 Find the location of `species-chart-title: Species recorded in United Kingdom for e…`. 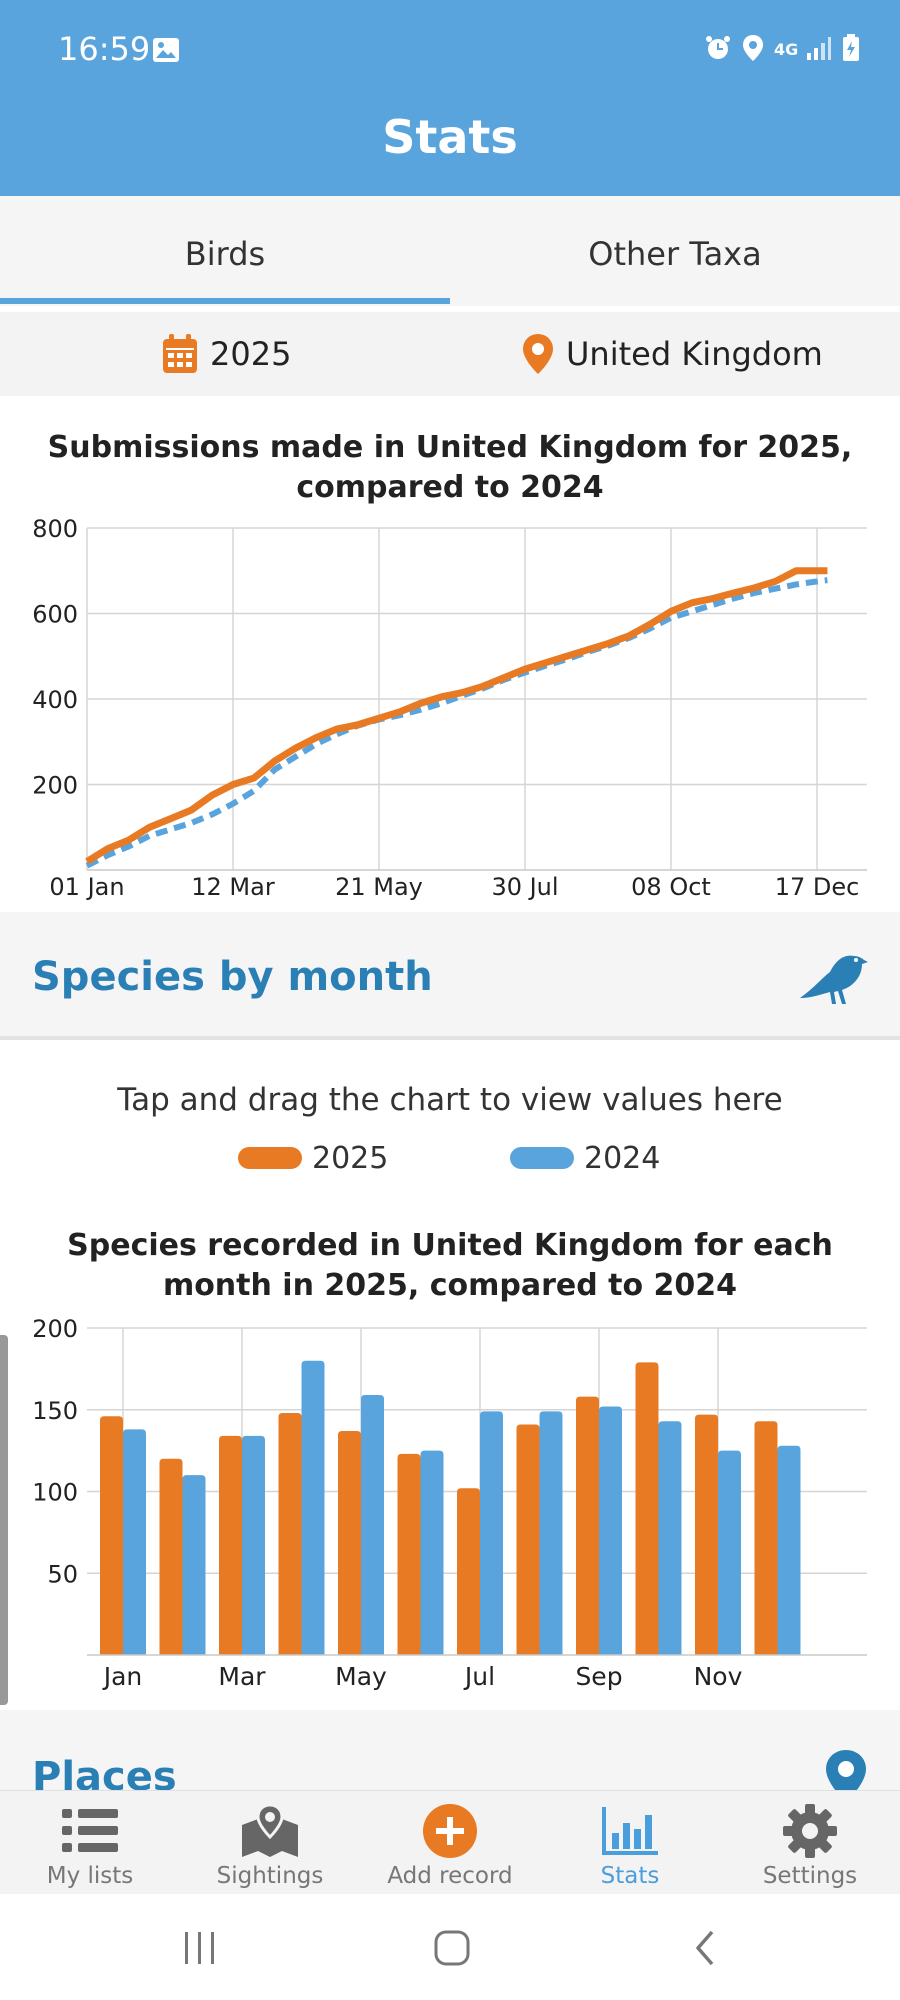

species-chart-title: Species recorded in United Kingdom for e… is located at coordinates (450, 1266).